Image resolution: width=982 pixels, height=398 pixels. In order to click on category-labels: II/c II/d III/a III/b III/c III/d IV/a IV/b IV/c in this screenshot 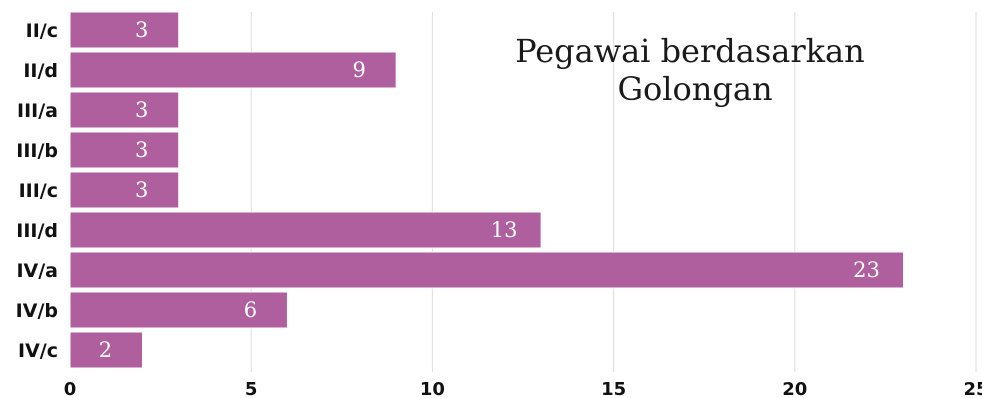, I will do `click(37, 191)`.